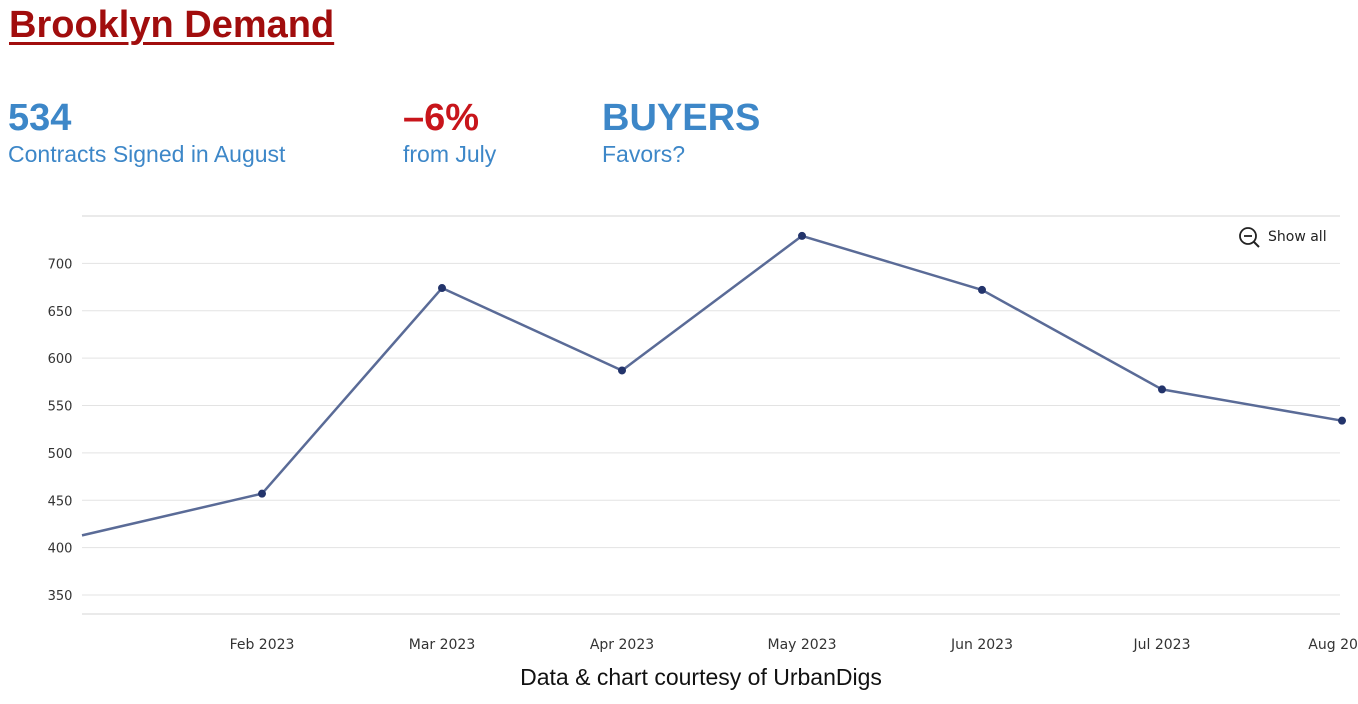 Image resolution: width=1358 pixels, height=704 pixels. I want to click on x-tick-label: Apr 2023, so click(622, 645).